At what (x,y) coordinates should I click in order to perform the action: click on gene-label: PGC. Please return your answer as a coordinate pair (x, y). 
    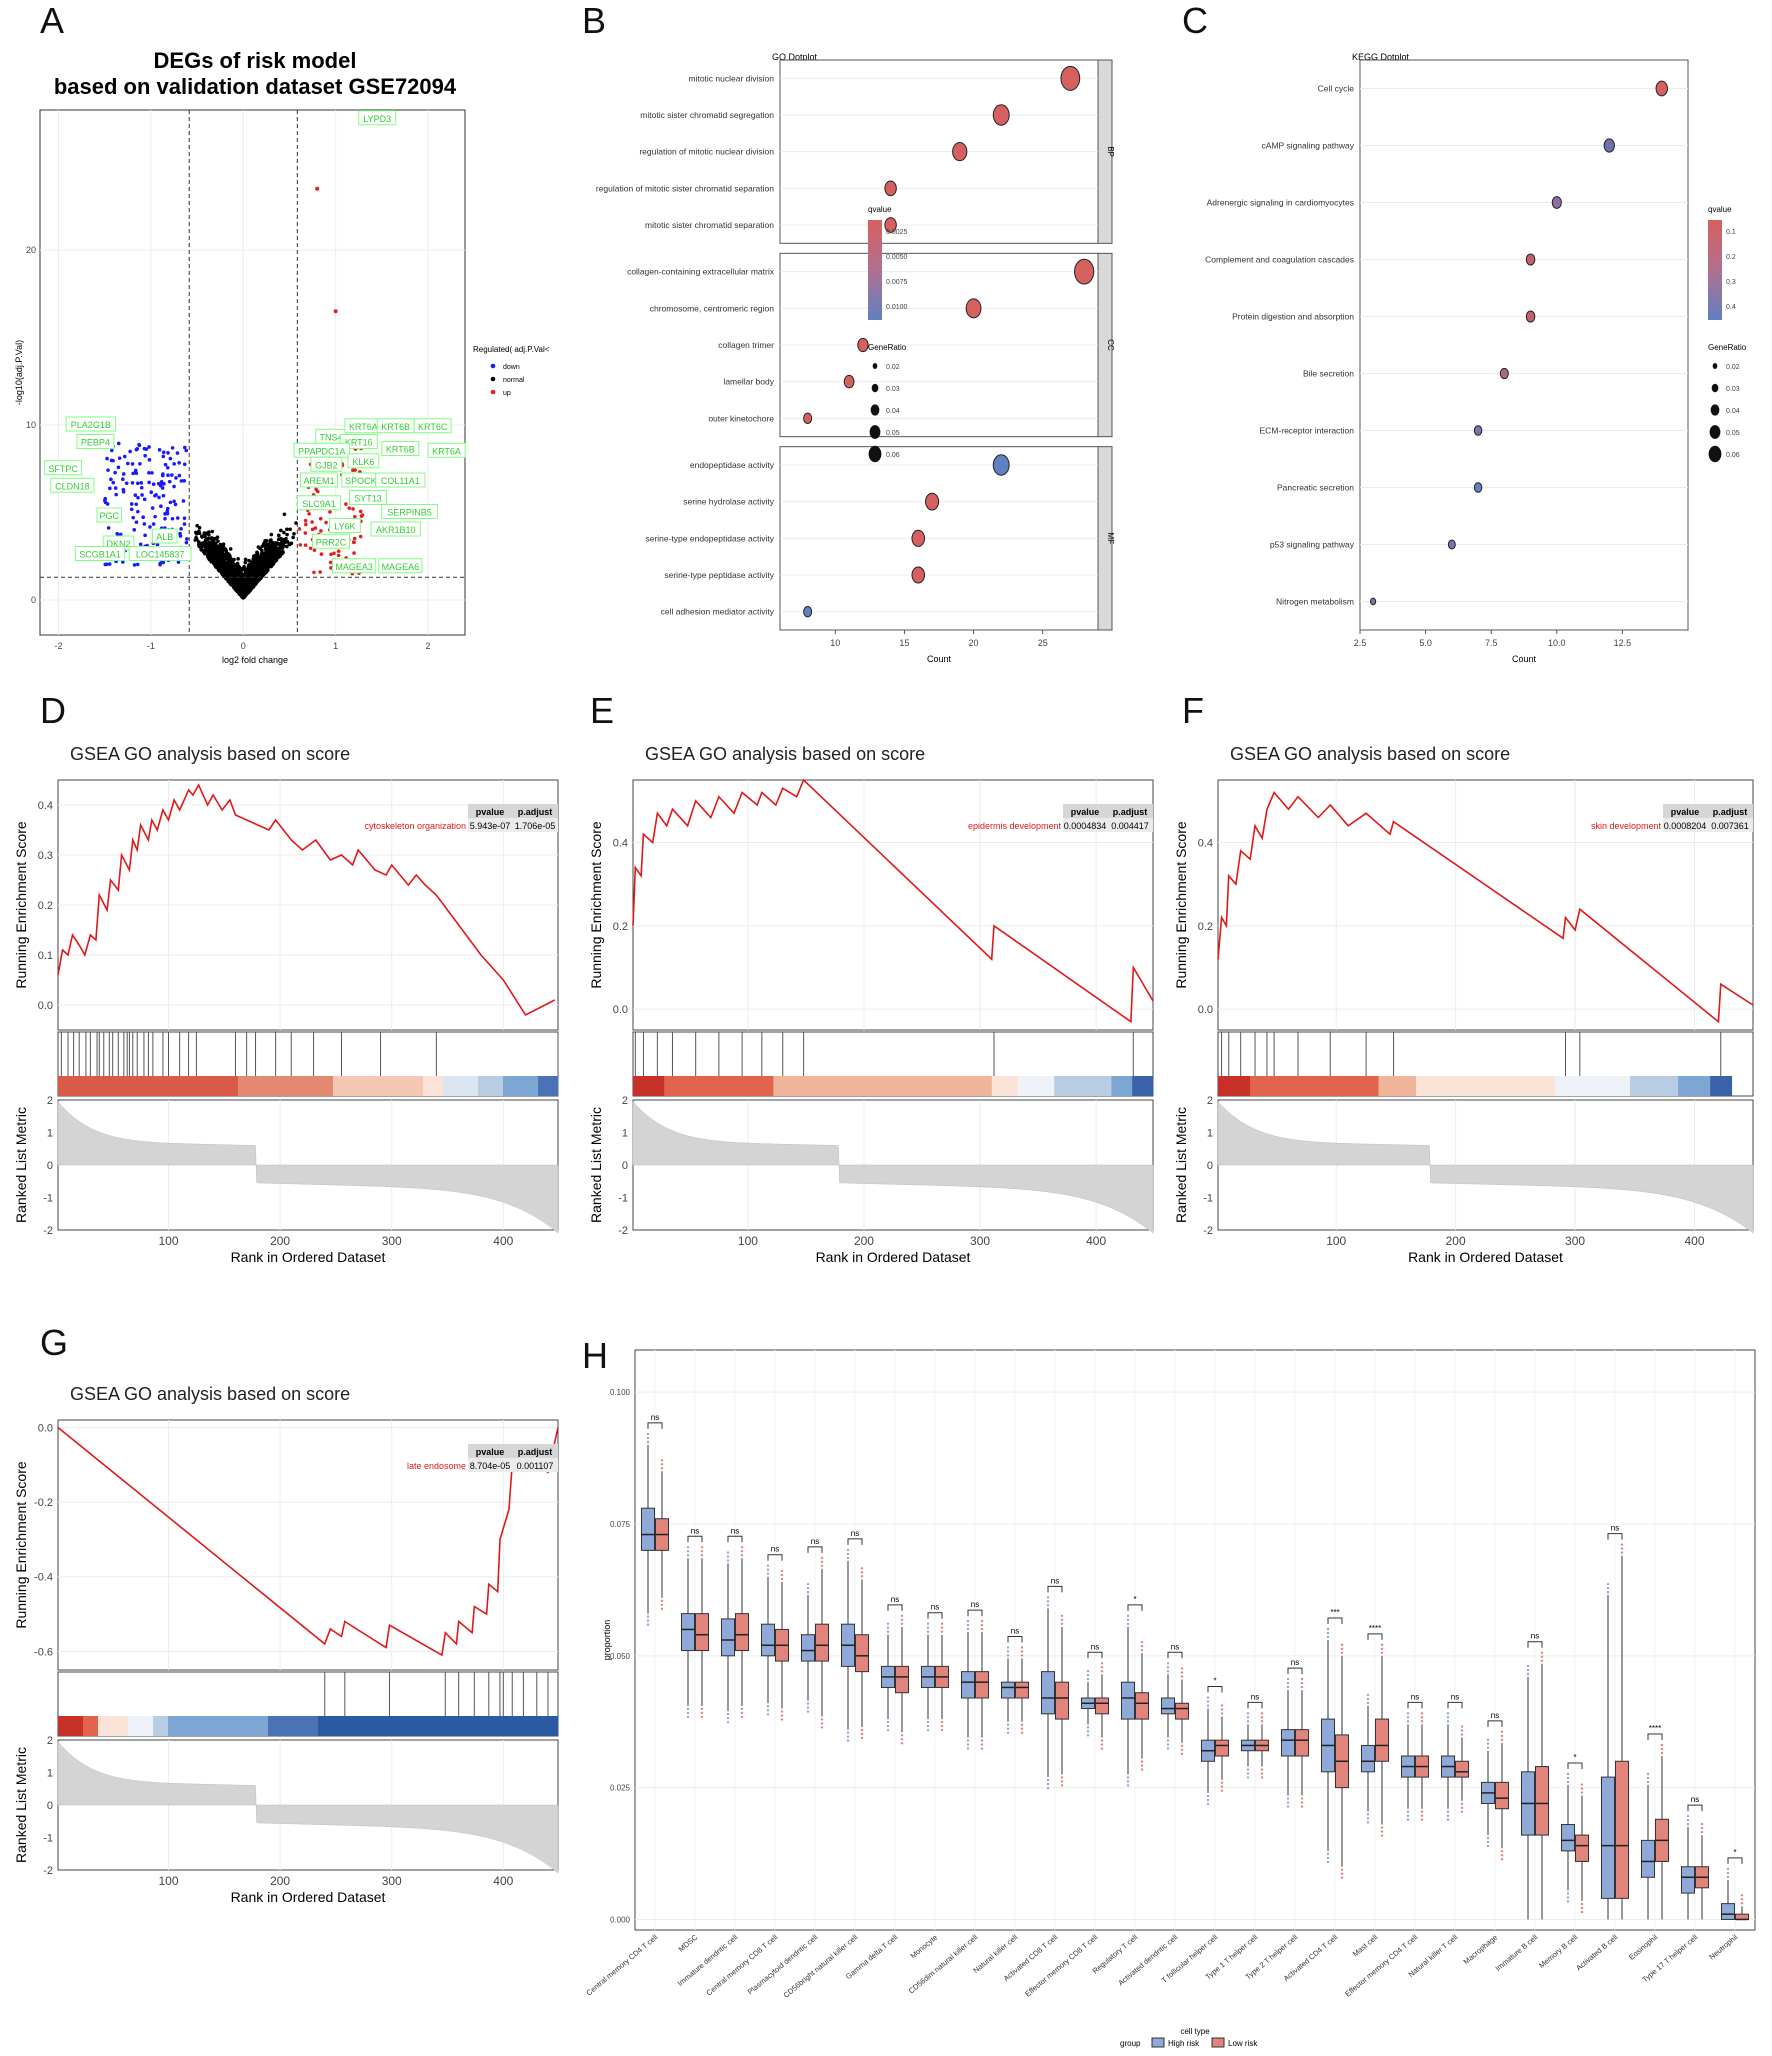
    Looking at the image, I should click on (110, 516).